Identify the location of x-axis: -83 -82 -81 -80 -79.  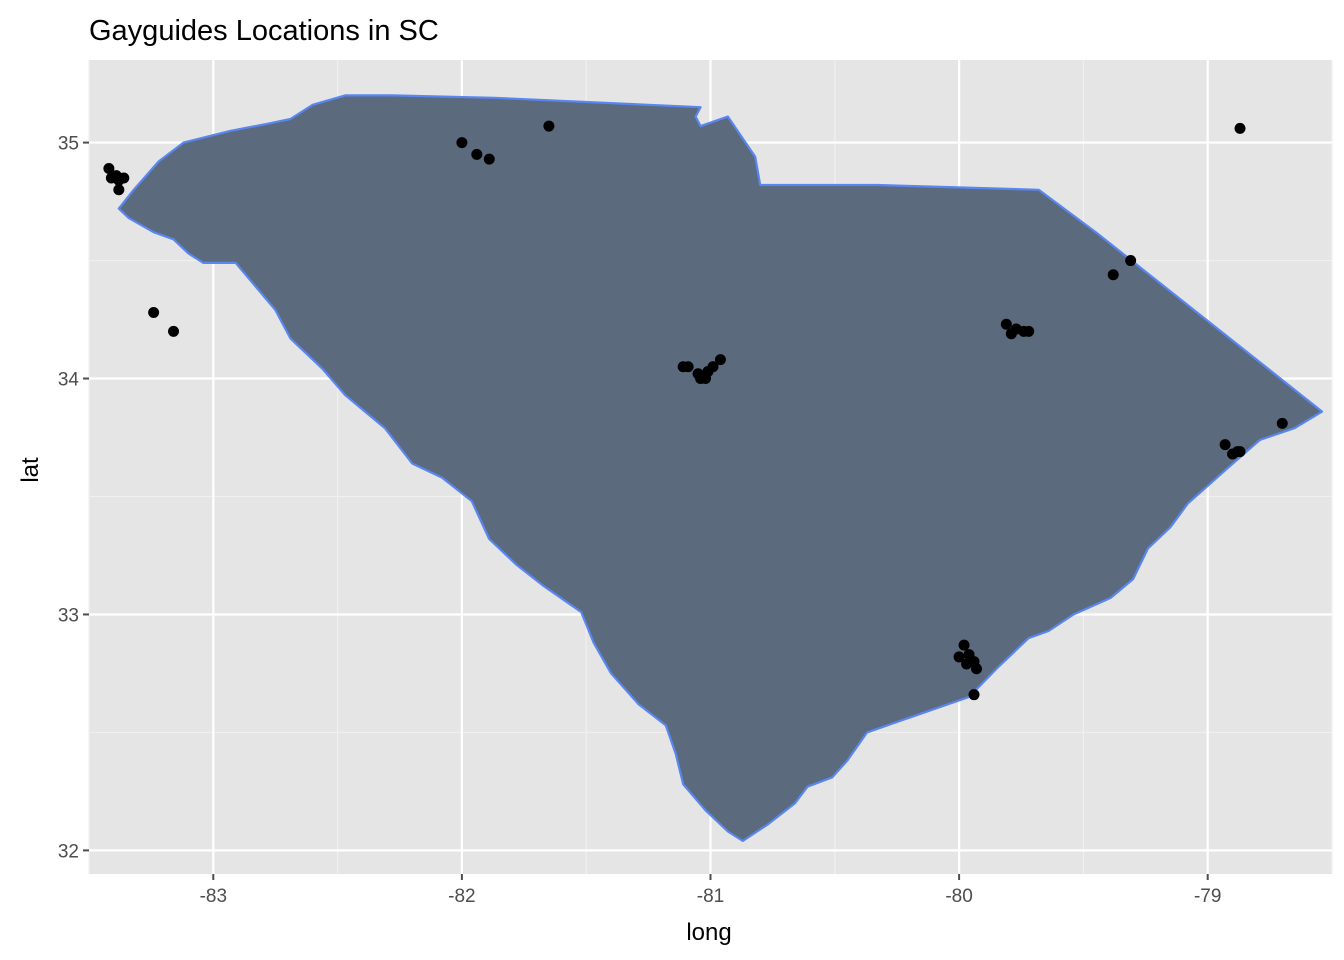
(710, 890).